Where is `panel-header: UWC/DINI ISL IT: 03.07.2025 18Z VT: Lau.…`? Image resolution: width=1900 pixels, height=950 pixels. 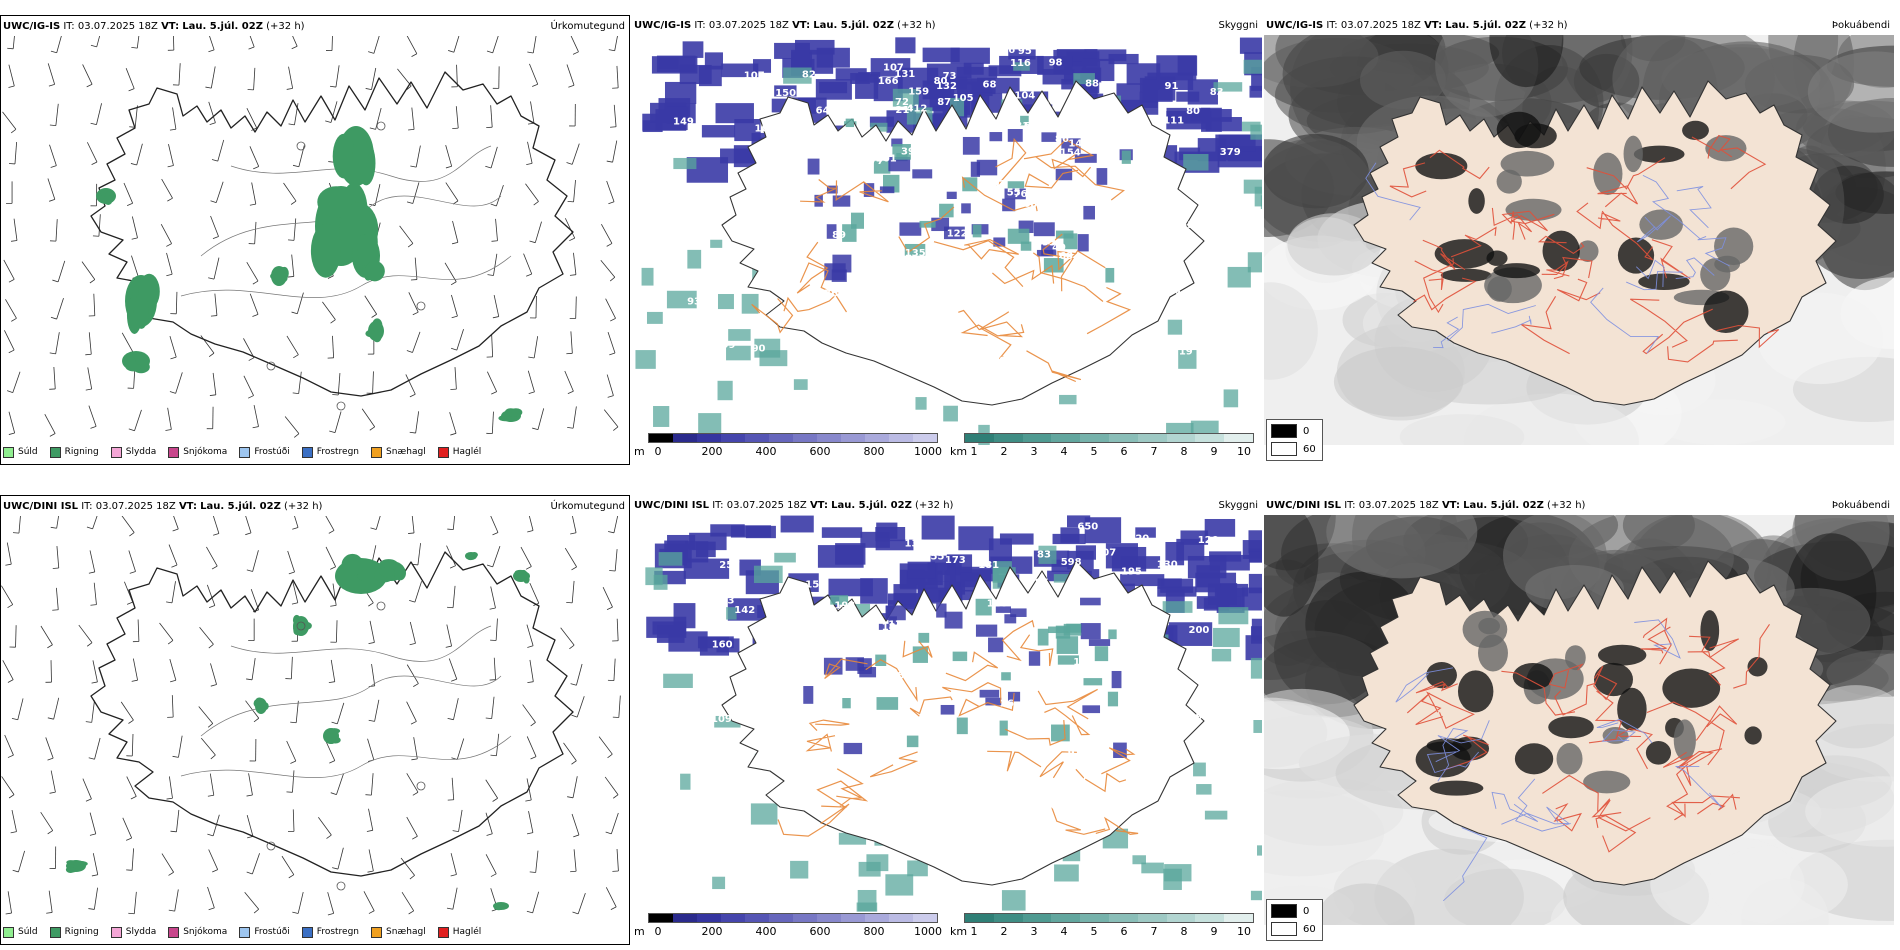
panel-header: UWC/DINI ISL IT: 03.07.2025 18Z VT: Lau.… is located at coordinates (1579, 506).